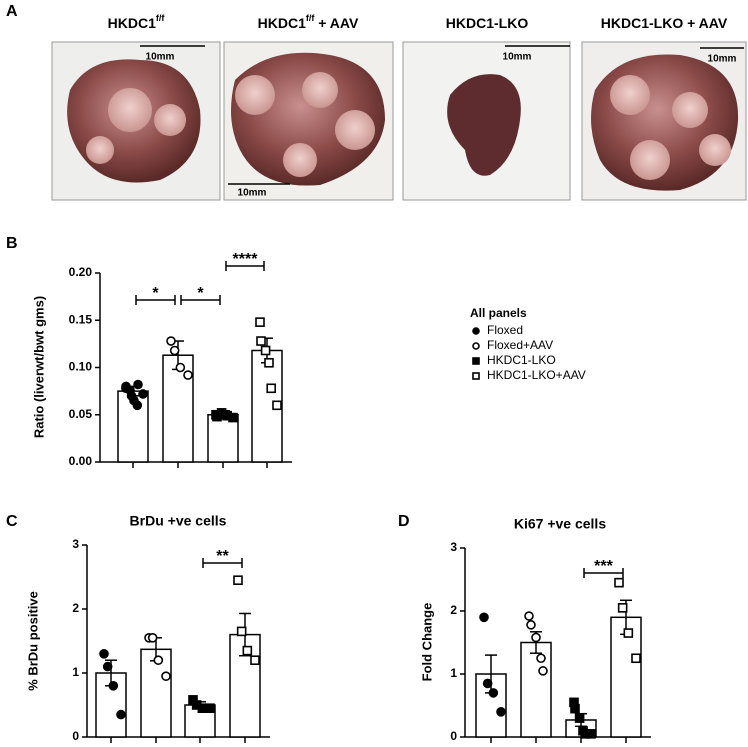 This screenshot has width=748, height=747. What do you see at coordinates (81, 319) in the screenshot?
I see `y-tick-label: 0.15` at bounding box center [81, 319].